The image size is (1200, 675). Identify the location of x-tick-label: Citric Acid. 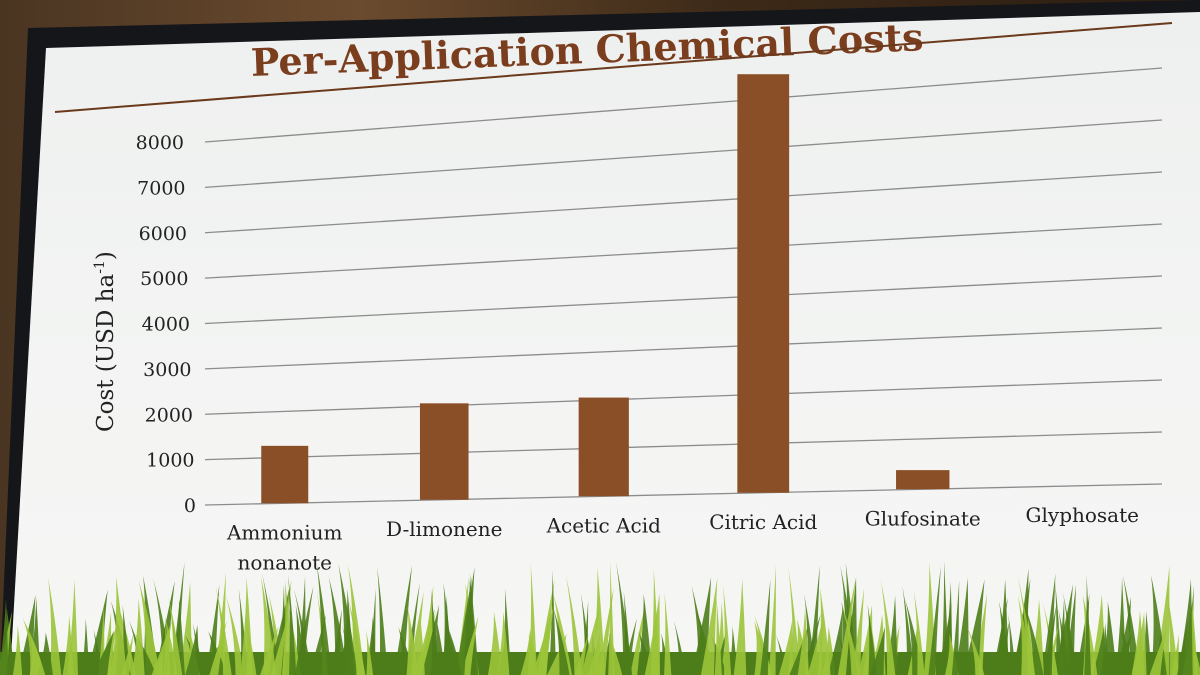
(763, 522).